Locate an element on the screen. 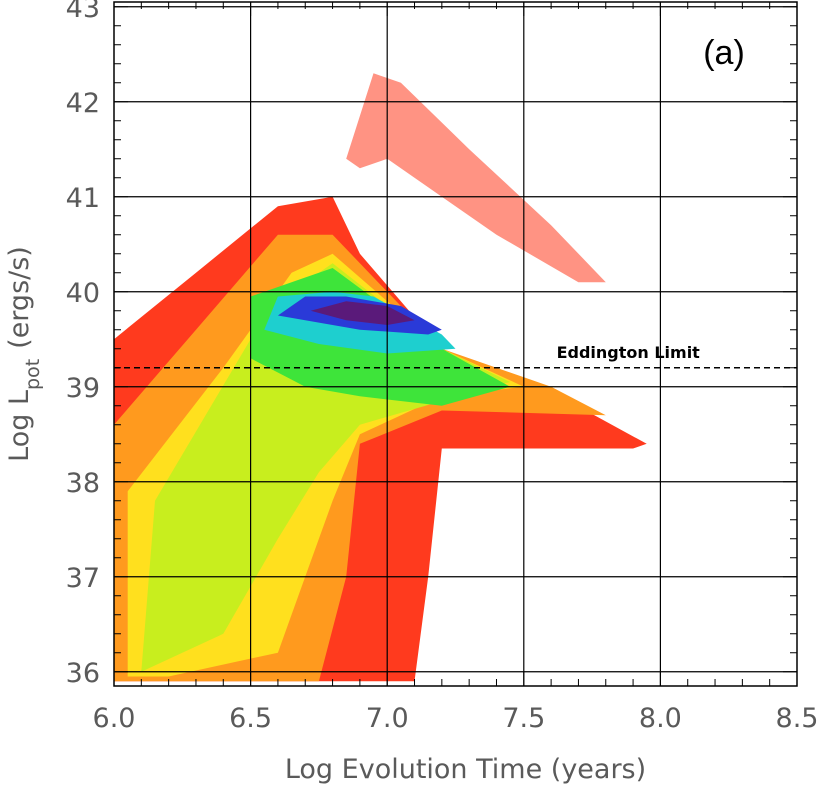 This screenshot has width=823, height=789. y-tick-label-40: 40 is located at coordinates (83, 293).